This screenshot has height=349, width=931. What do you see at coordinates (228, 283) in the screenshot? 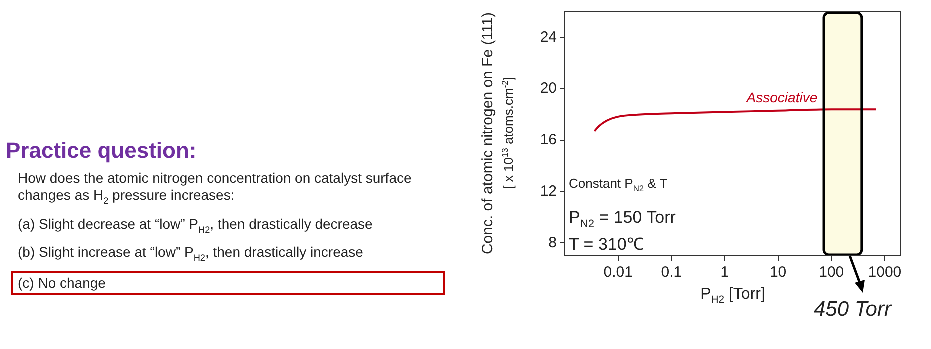
I see `text: (c) No change` at bounding box center [228, 283].